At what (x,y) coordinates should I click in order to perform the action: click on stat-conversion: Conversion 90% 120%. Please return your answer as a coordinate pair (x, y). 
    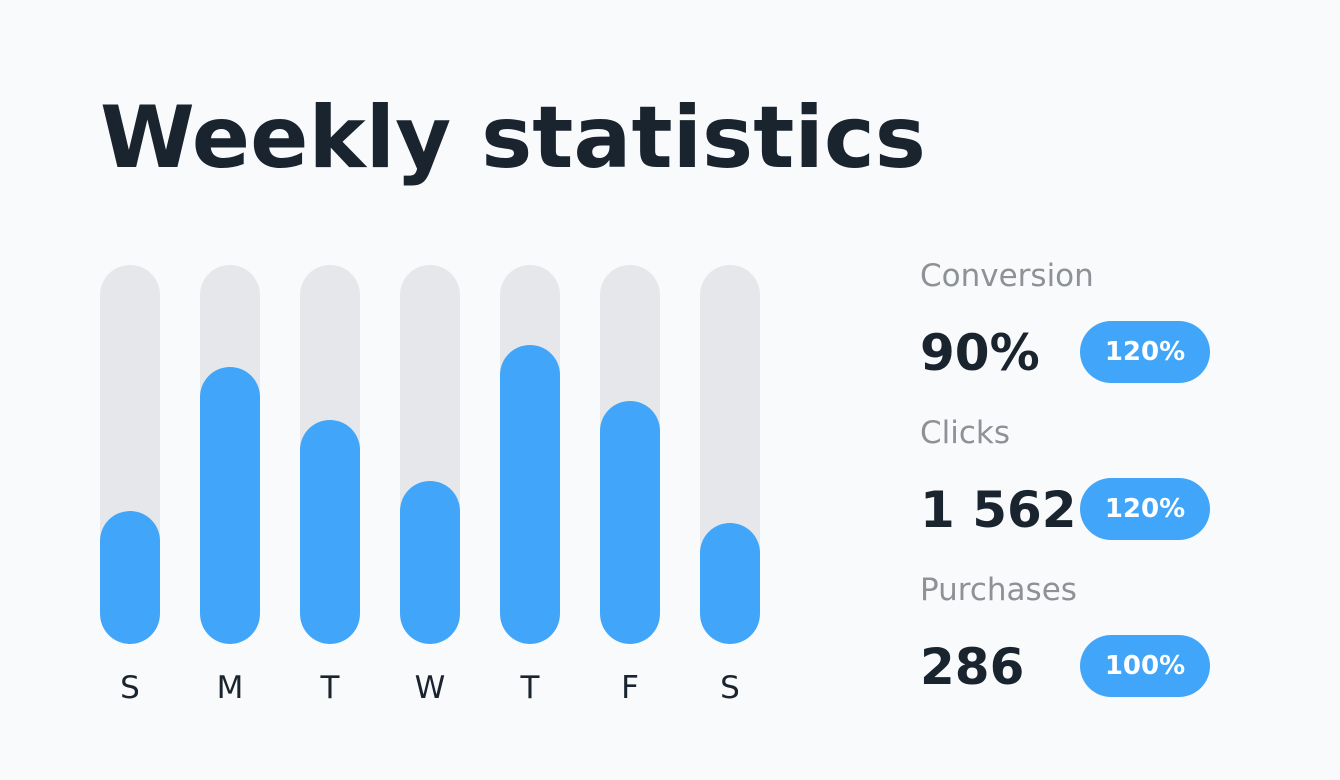
    Looking at the image, I should click on (1120, 336).